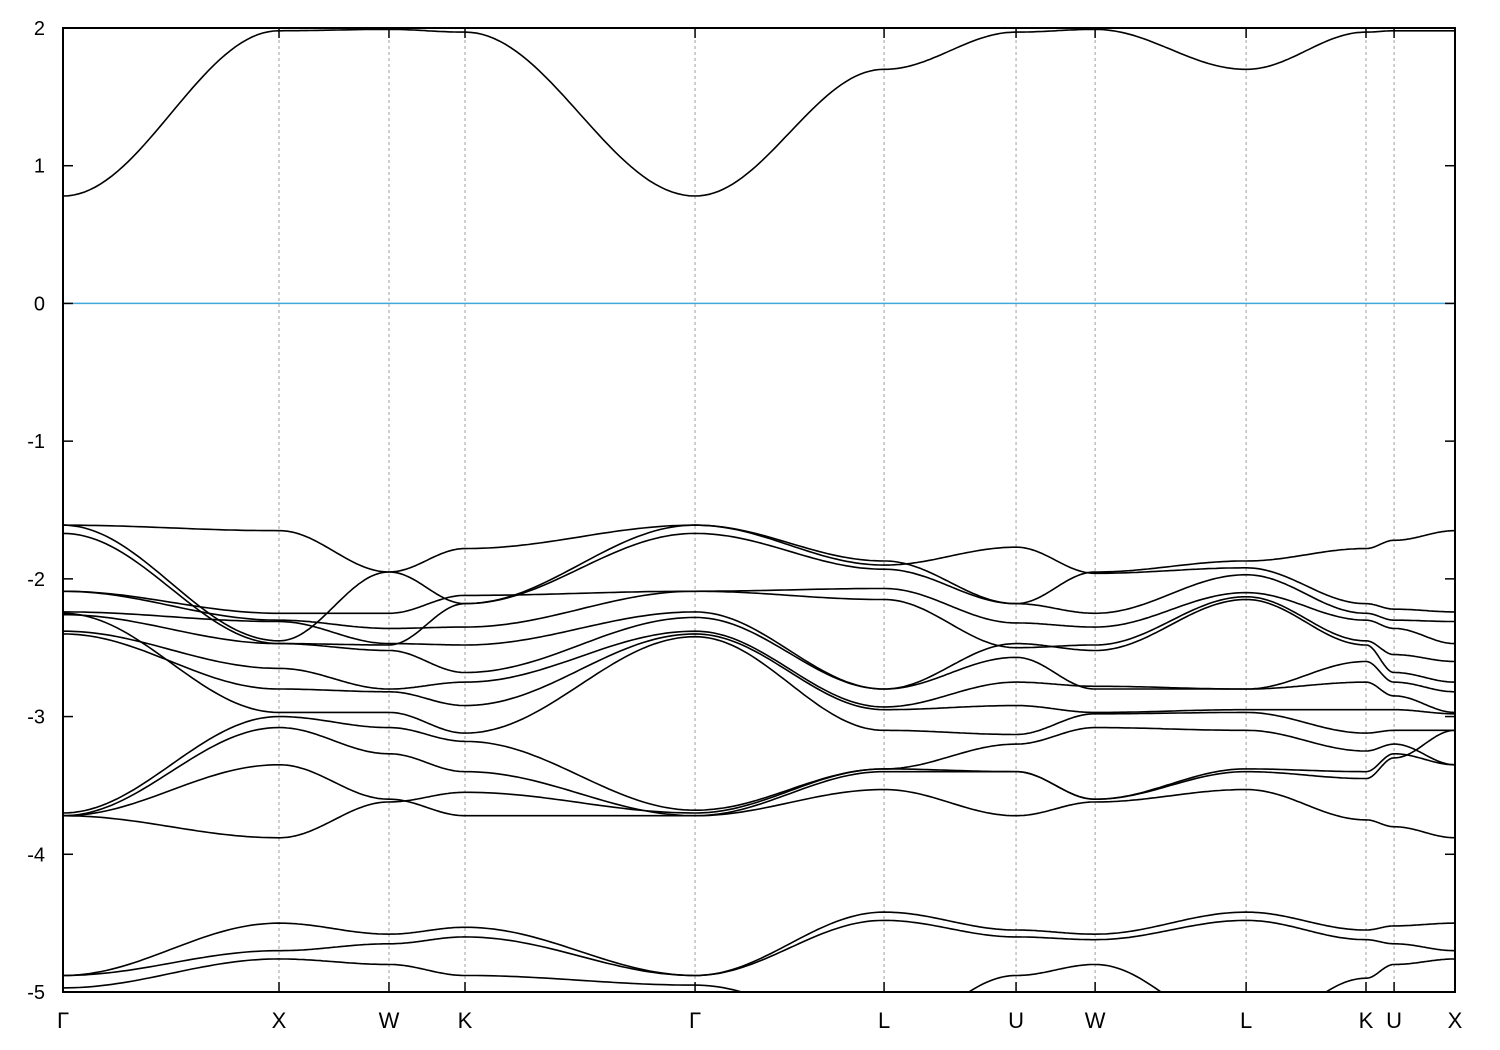  What do you see at coordinates (36, 993) in the screenshot?
I see `y-tick-label: -5` at bounding box center [36, 993].